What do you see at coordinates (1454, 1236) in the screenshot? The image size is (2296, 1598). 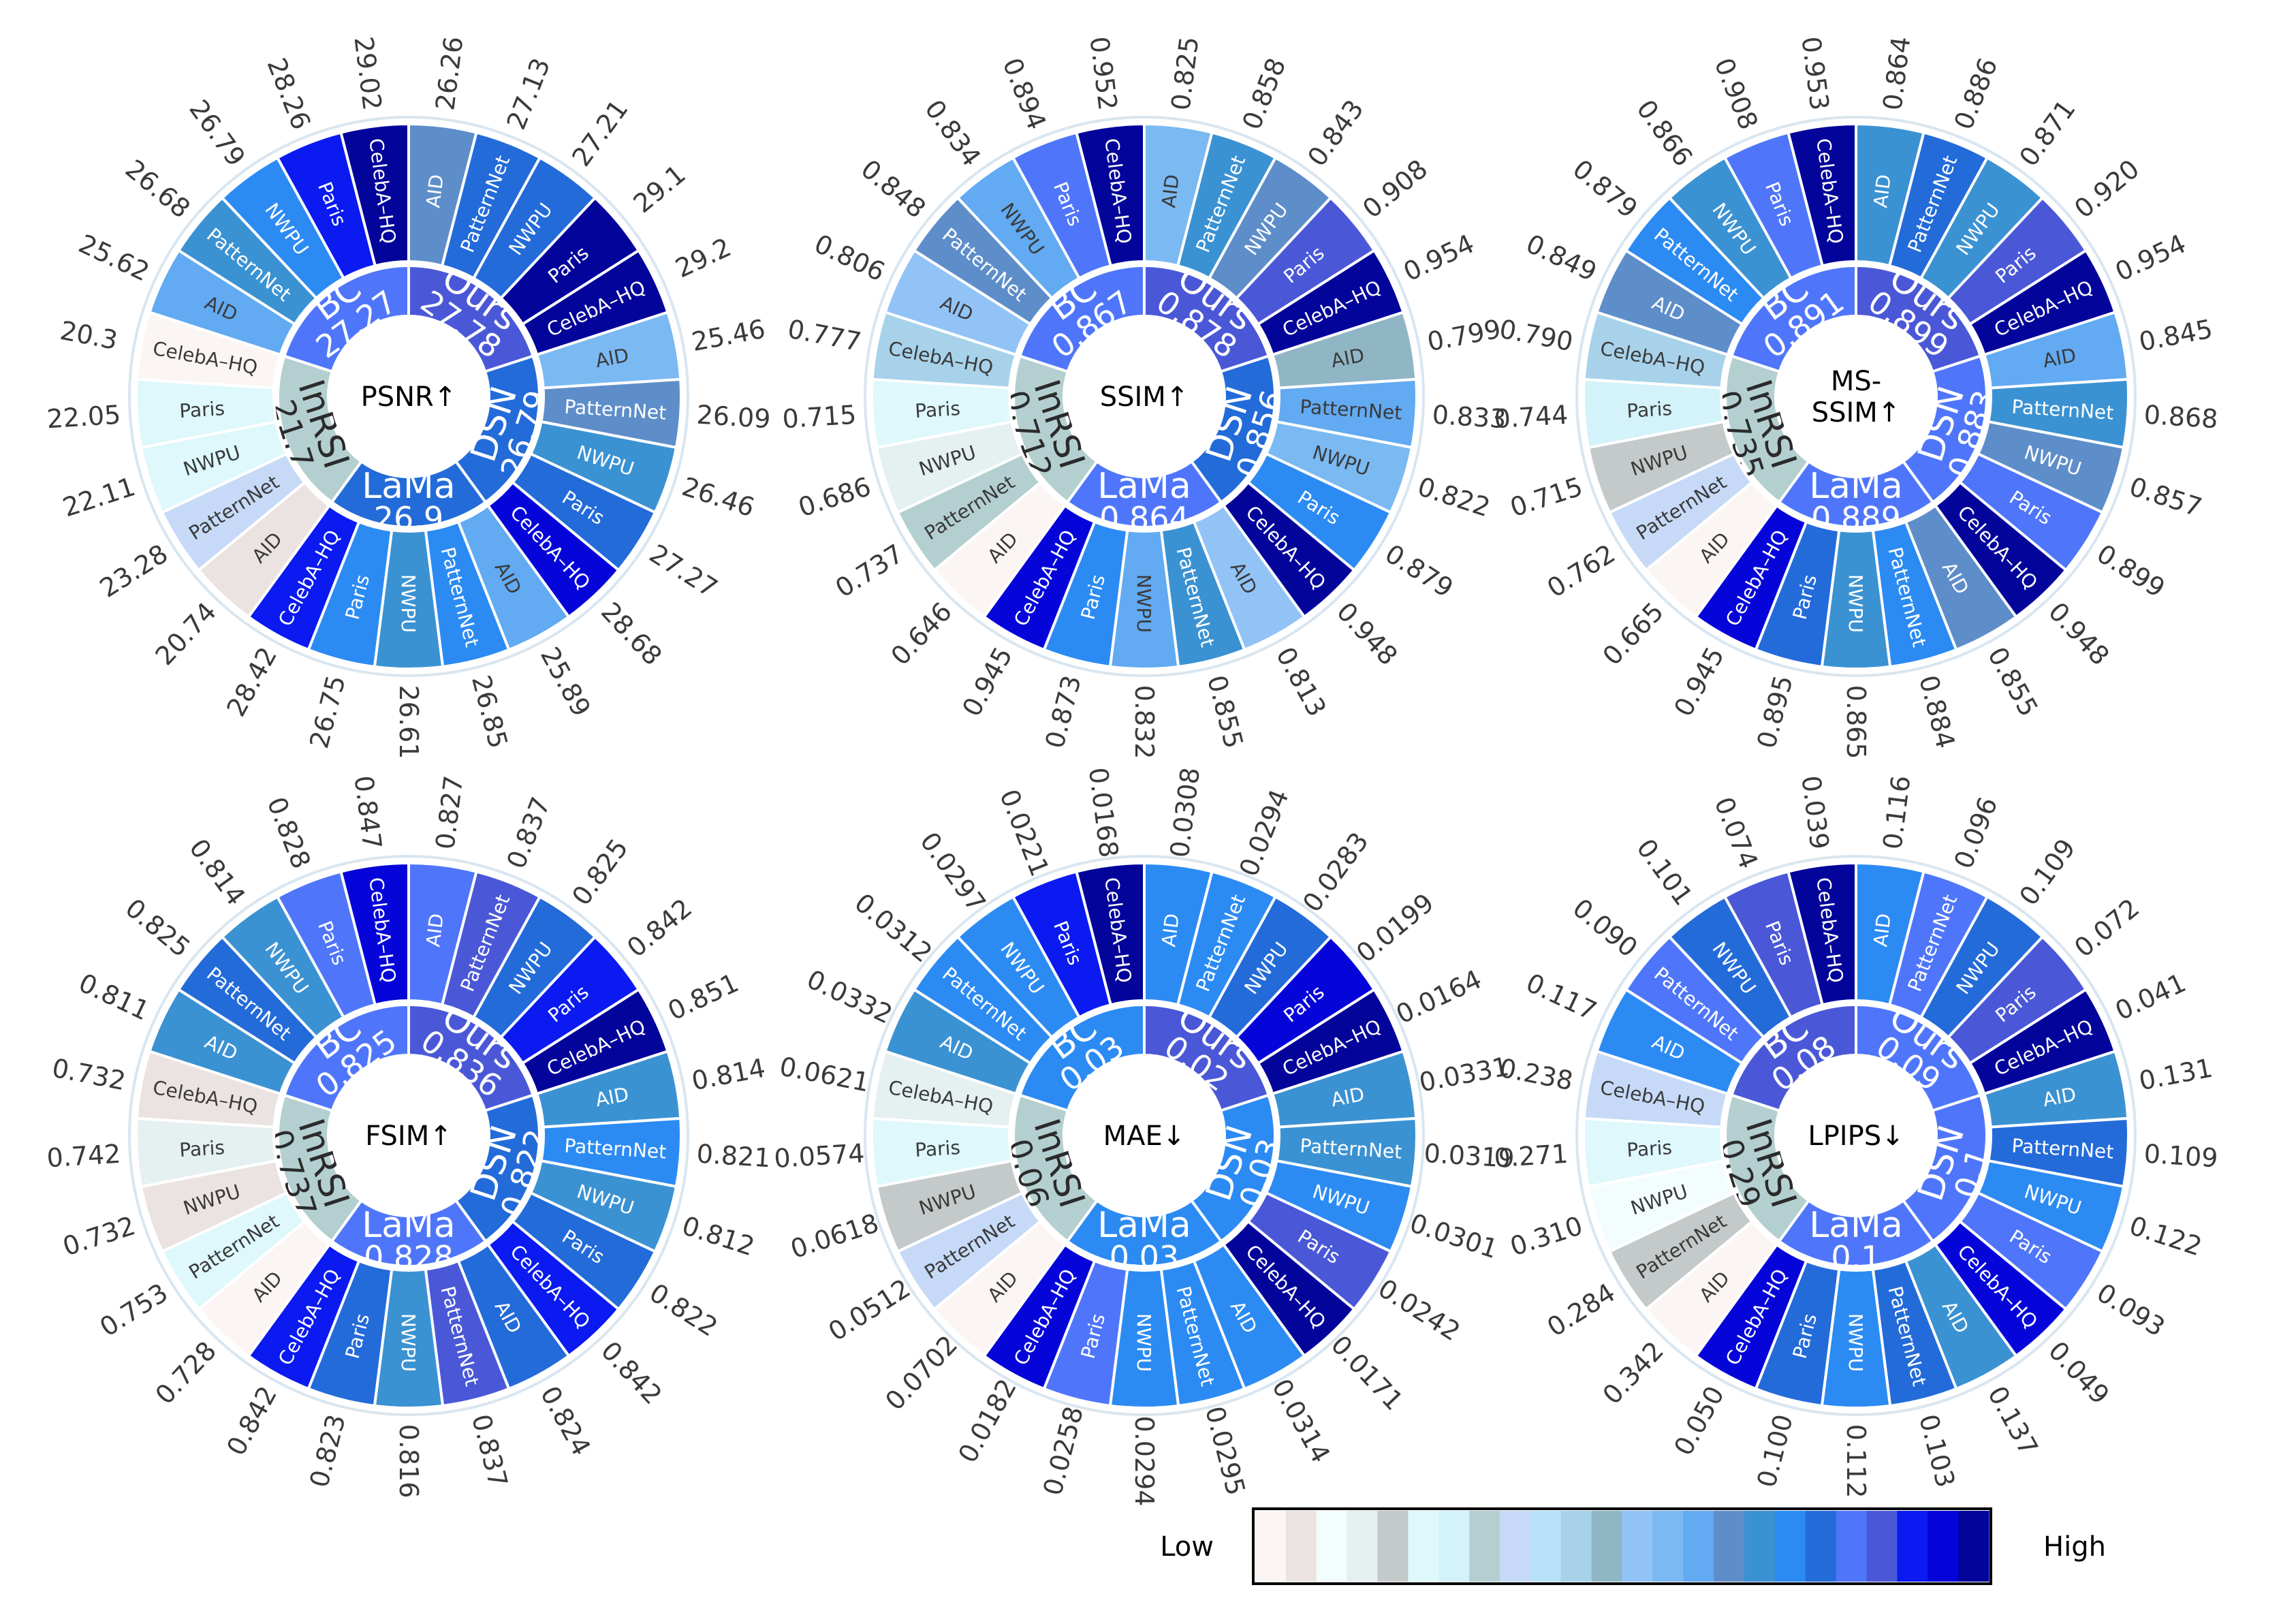 I see `value-label-dsn-nwpu: 0.0301` at bounding box center [1454, 1236].